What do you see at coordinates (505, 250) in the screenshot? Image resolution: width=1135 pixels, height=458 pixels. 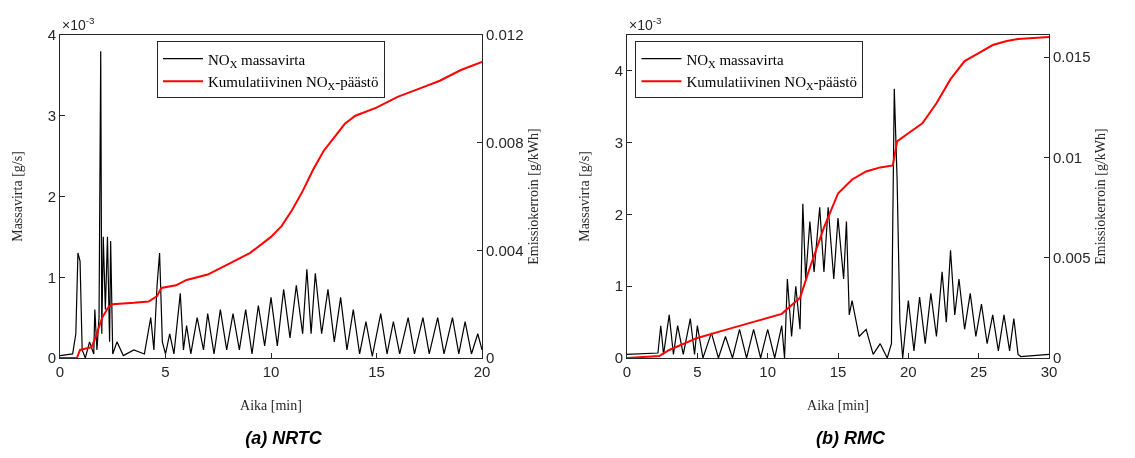 I see `y2-tick-label: 0.004` at bounding box center [505, 250].